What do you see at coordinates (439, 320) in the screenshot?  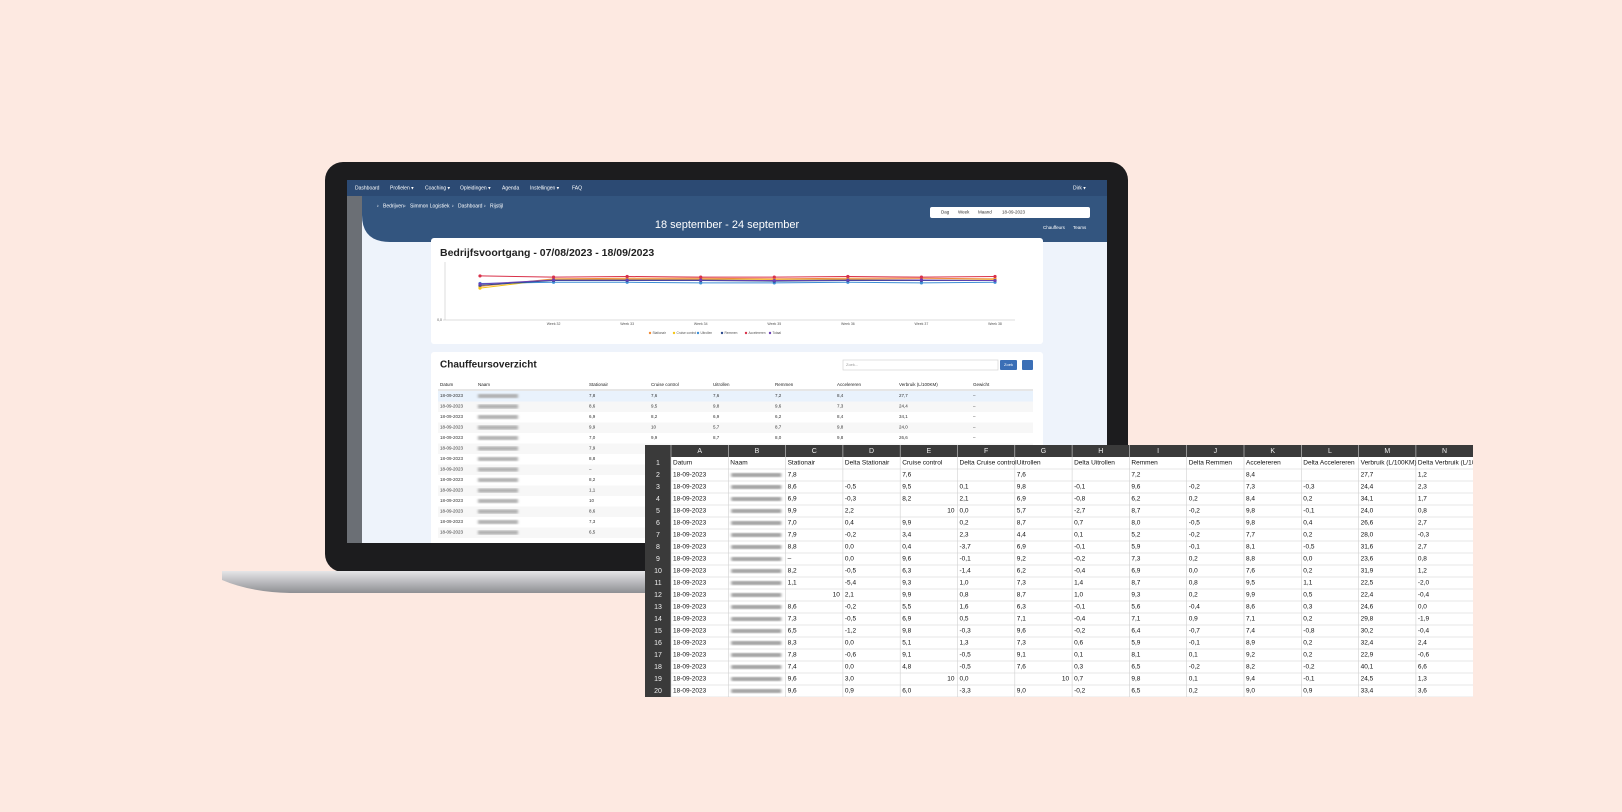 I see `y-tick-label: 0,0` at bounding box center [439, 320].